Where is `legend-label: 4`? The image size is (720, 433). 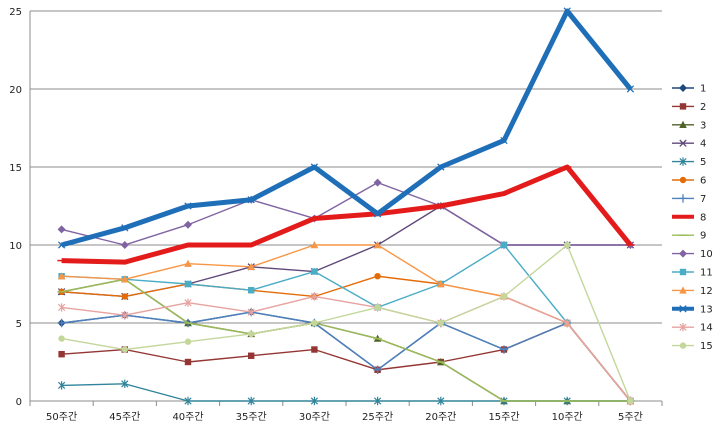
legend-label: 4 is located at coordinates (703, 144).